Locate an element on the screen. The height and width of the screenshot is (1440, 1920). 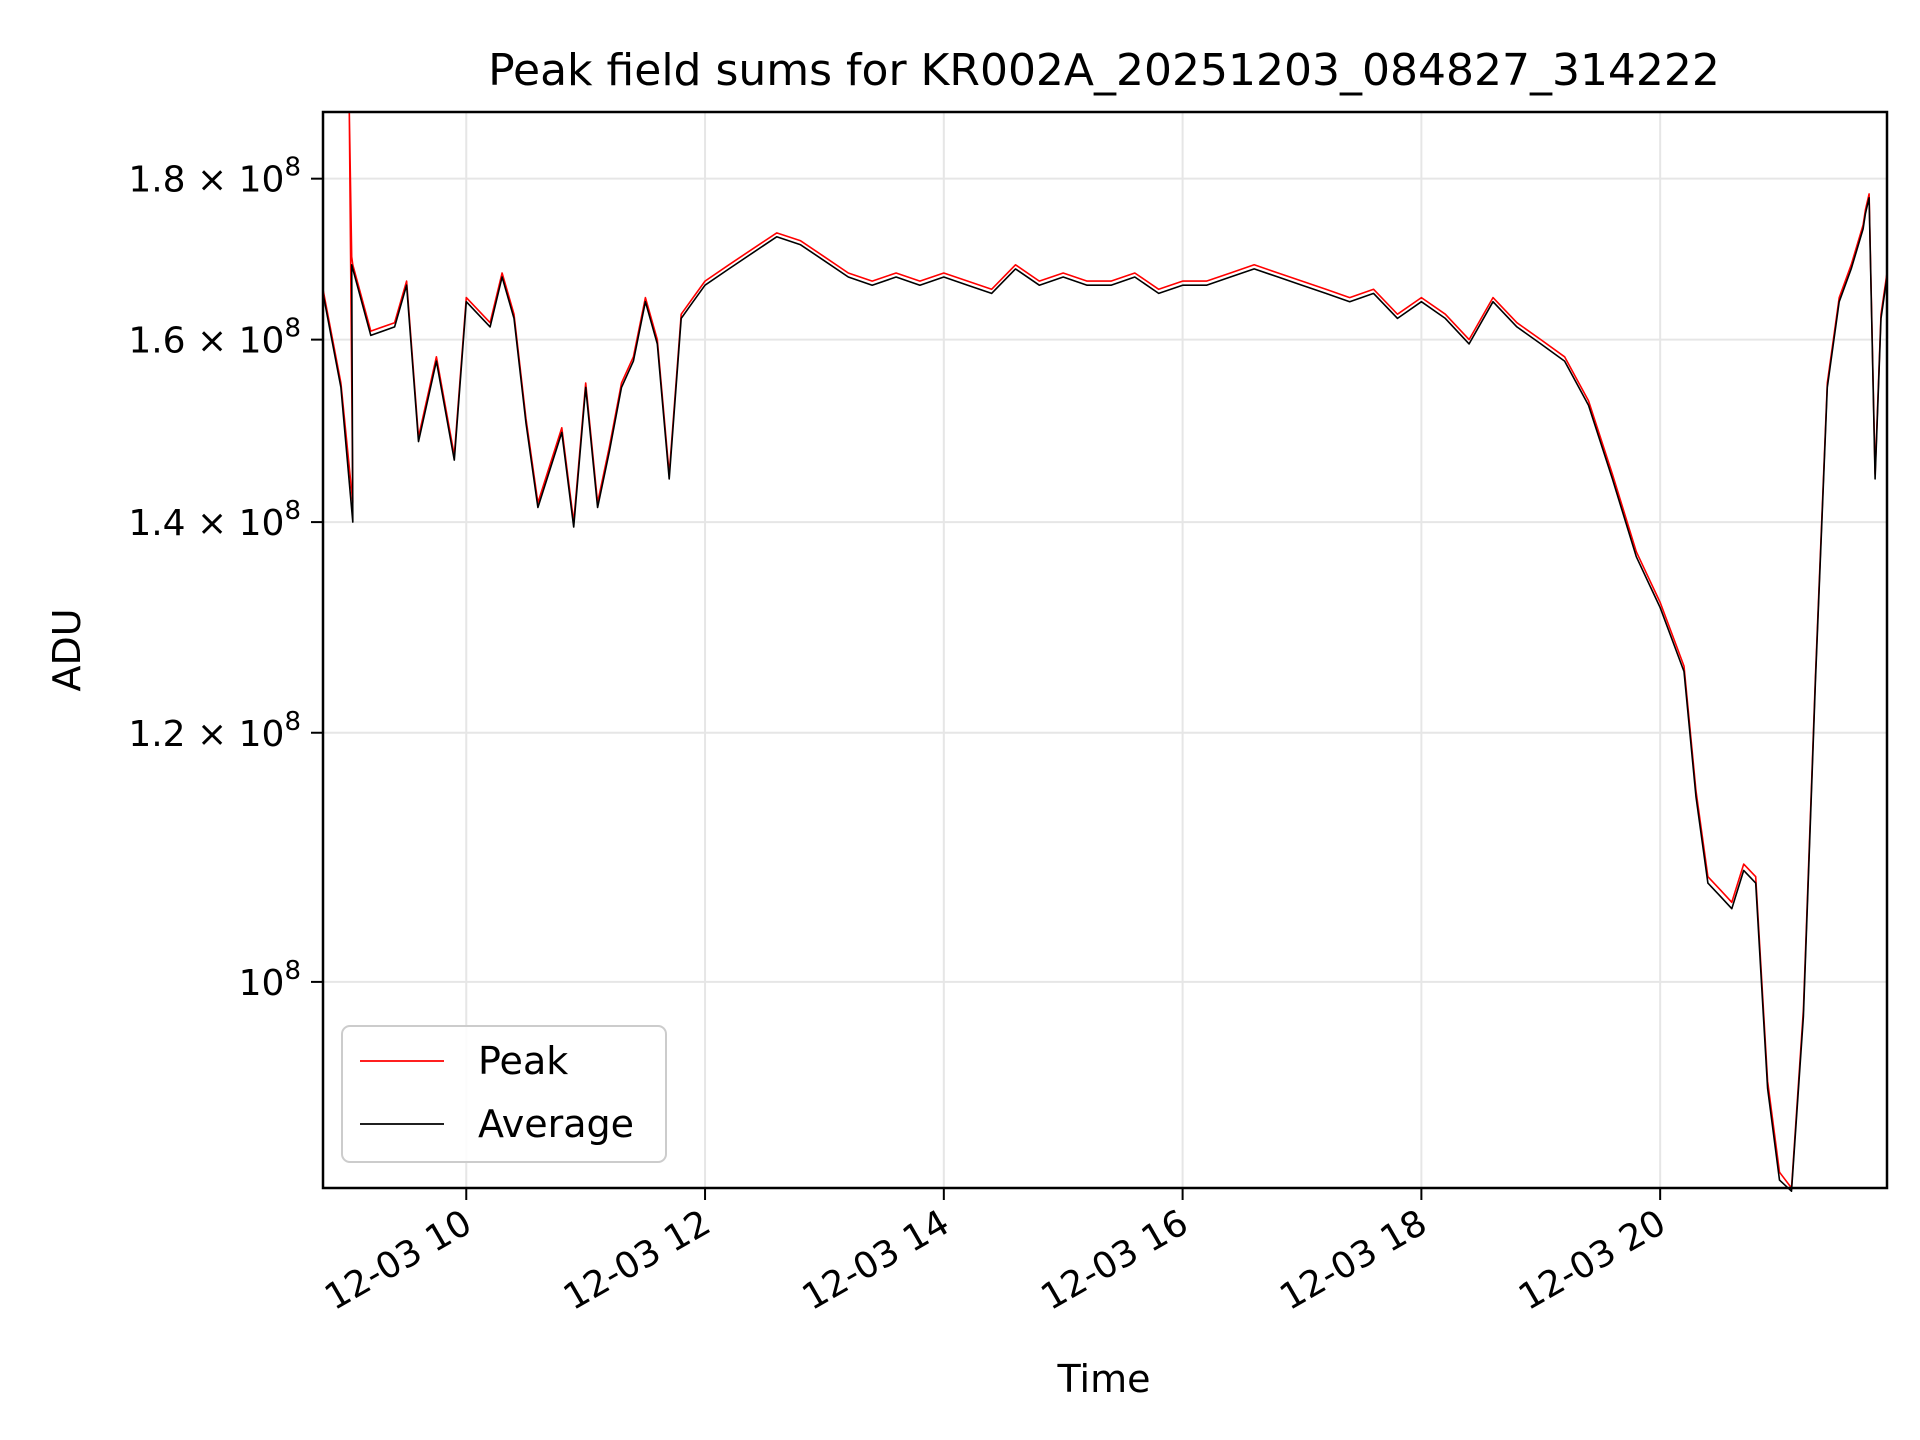
y-tick-label: 108 is located at coordinates (270, 980).